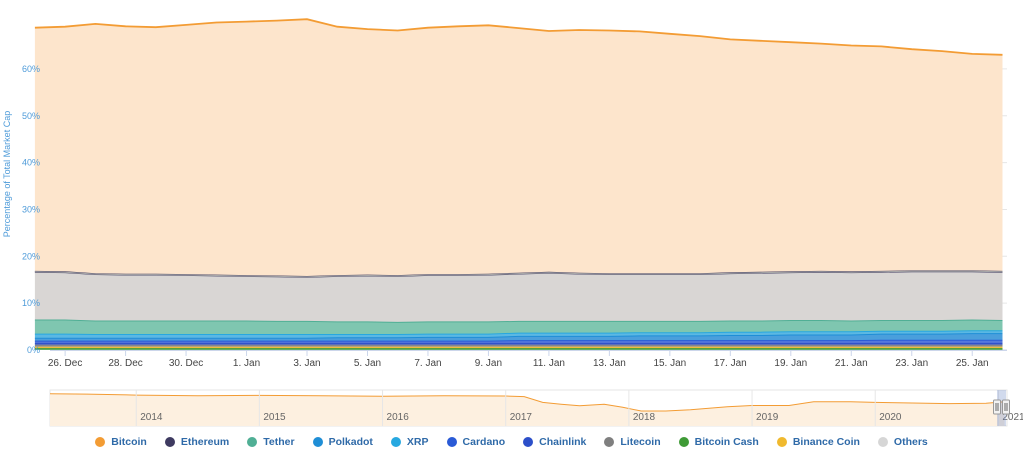  I want to click on legend-item-bitcoin: Bitcoin, so click(121, 442).